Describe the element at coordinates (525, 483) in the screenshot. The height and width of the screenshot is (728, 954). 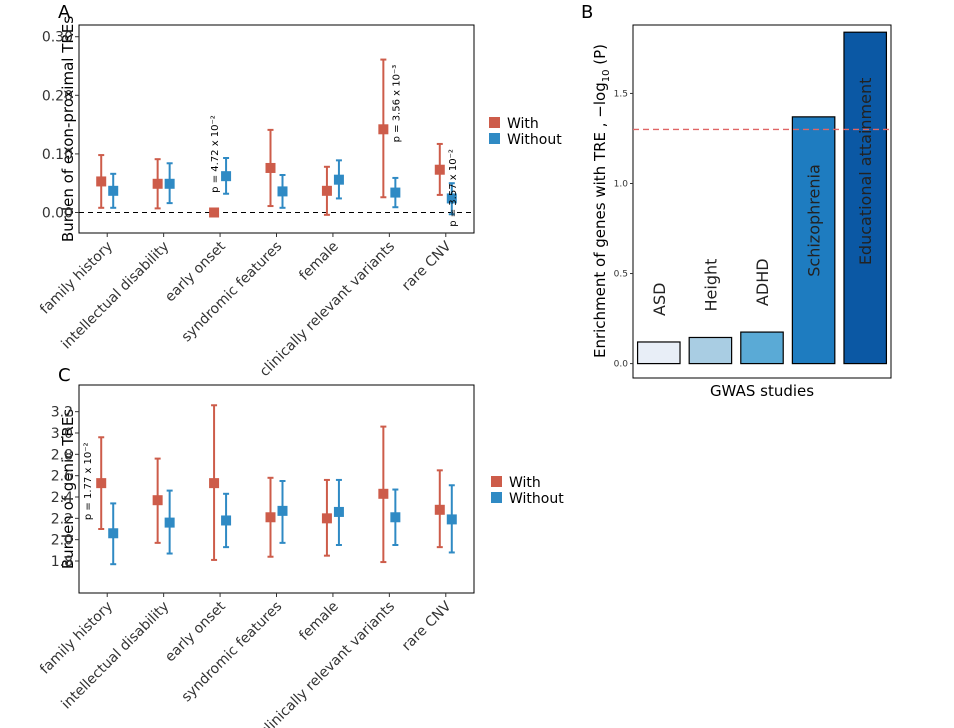
I see `legend-c-with-label: With` at that location.